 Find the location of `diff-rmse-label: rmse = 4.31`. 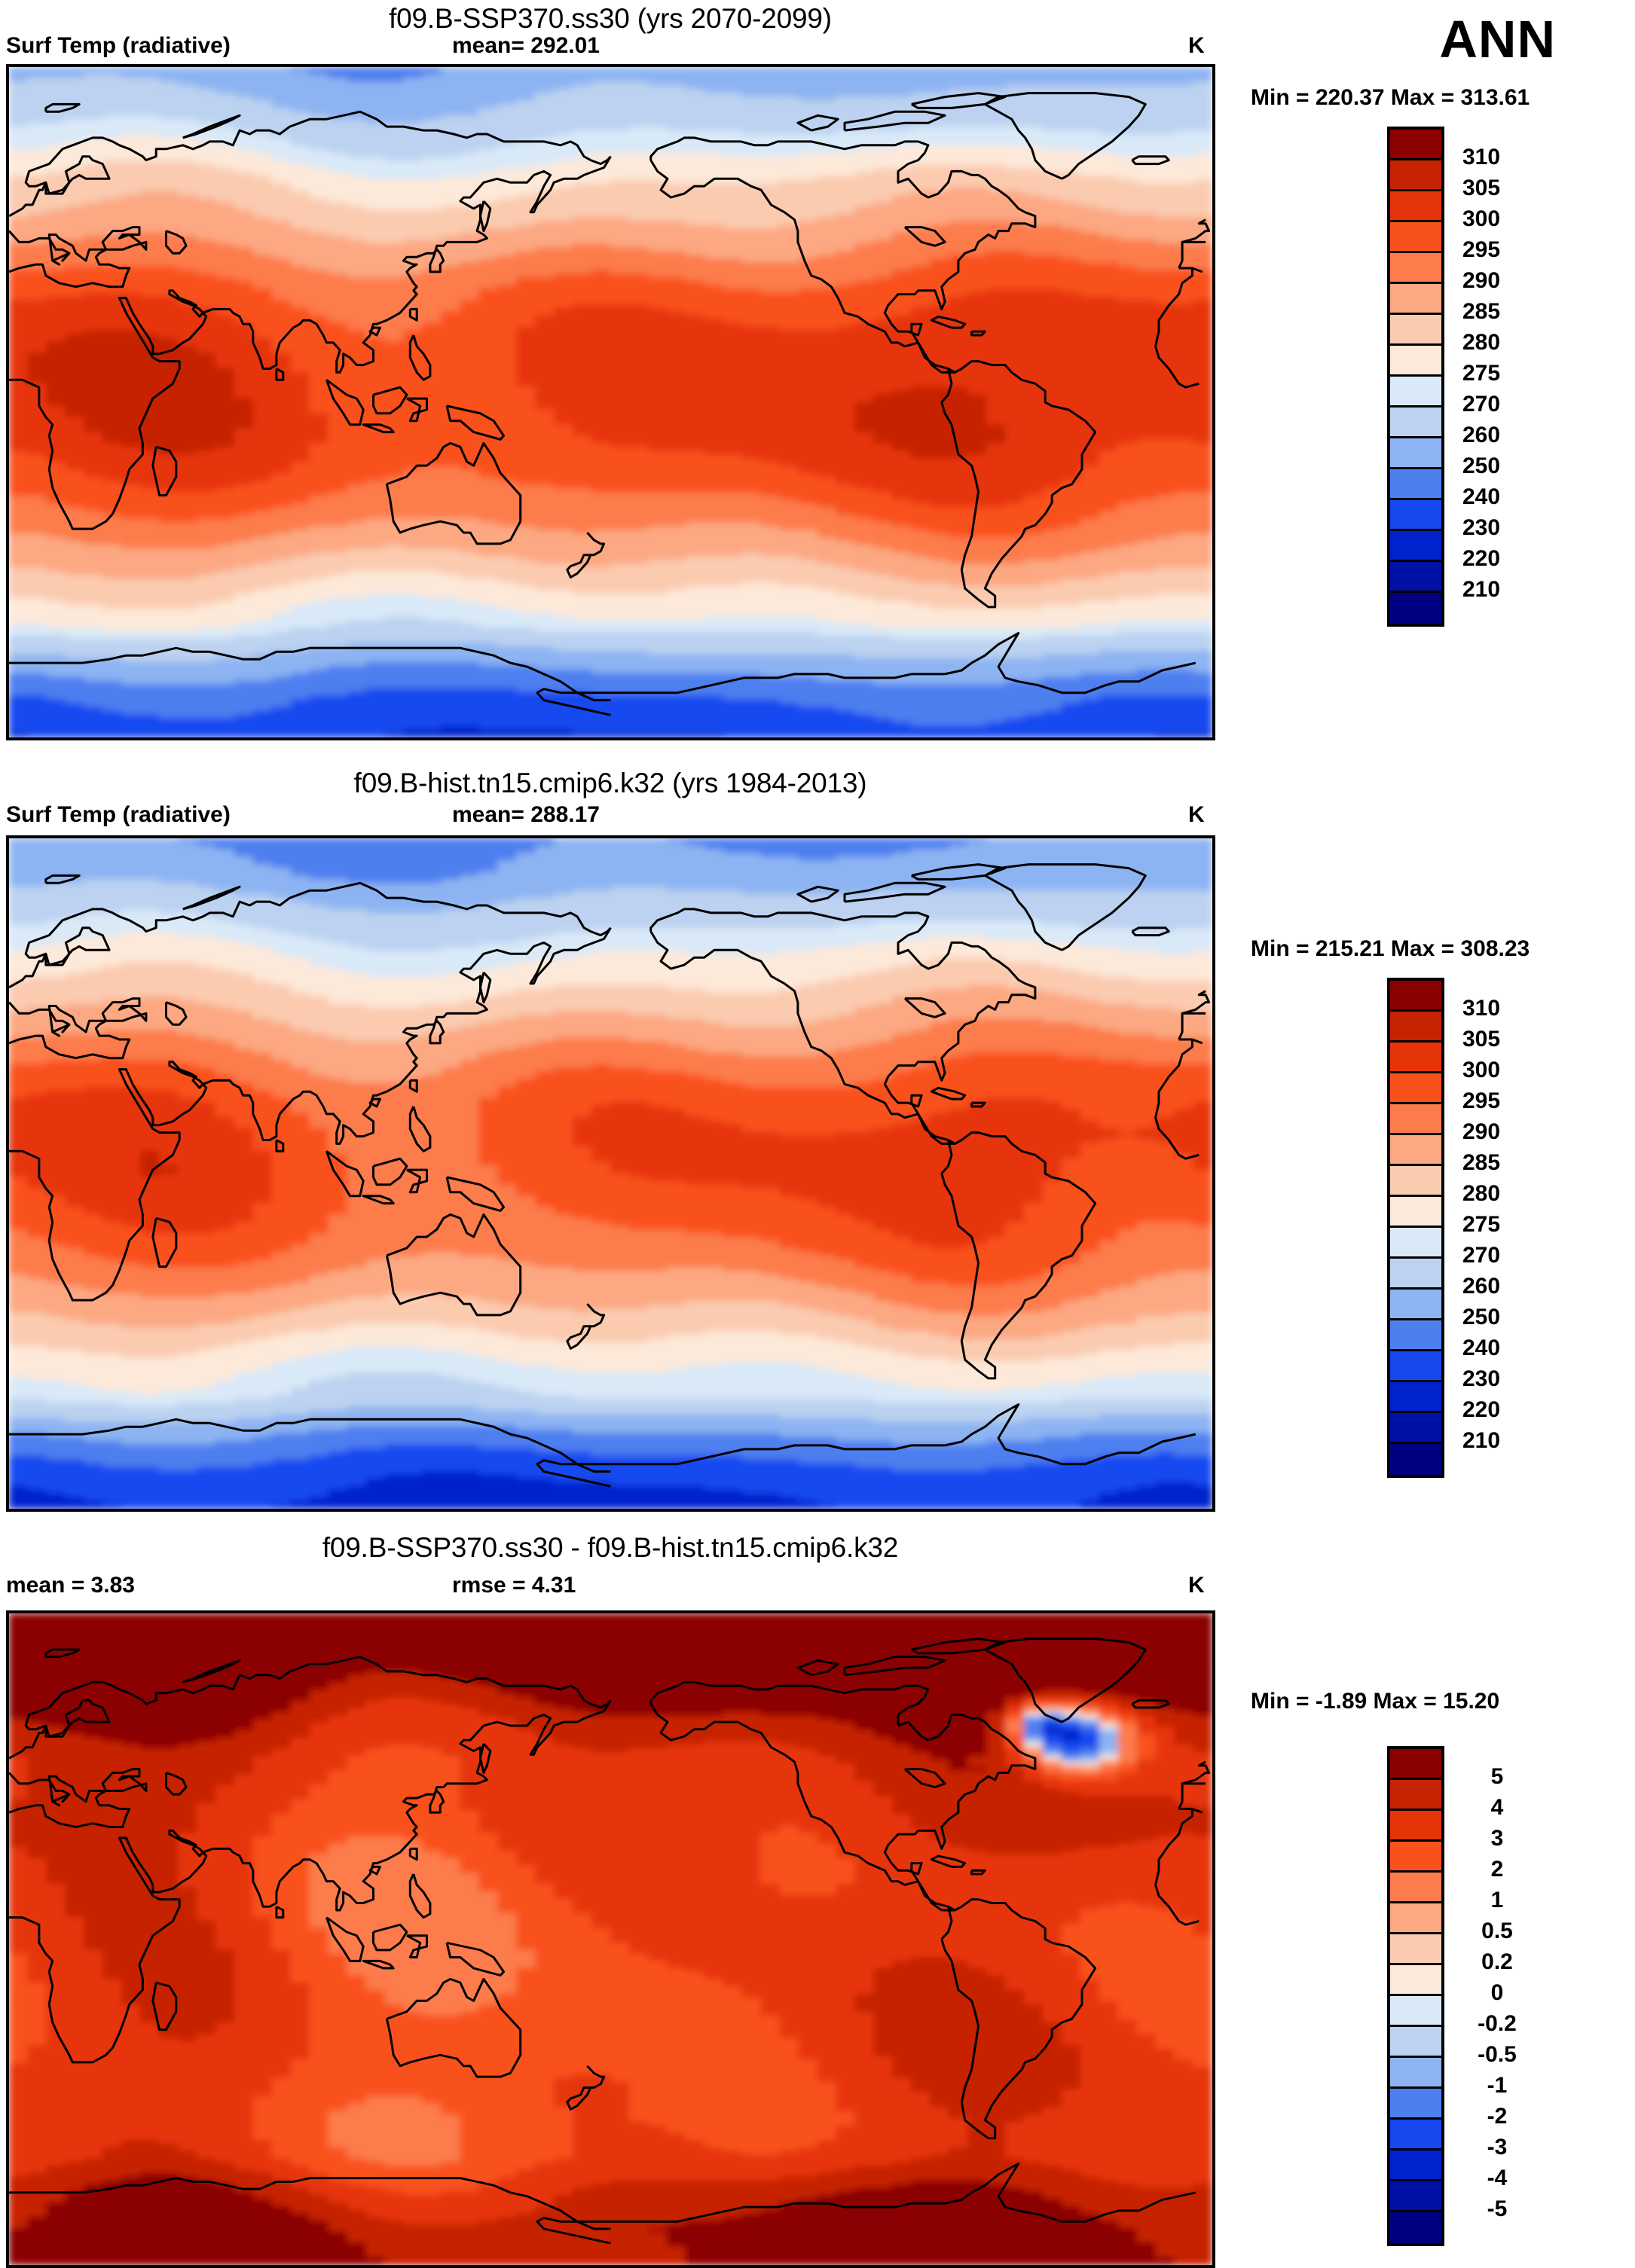

diff-rmse-label: rmse = 4.31 is located at coordinates (514, 1585).